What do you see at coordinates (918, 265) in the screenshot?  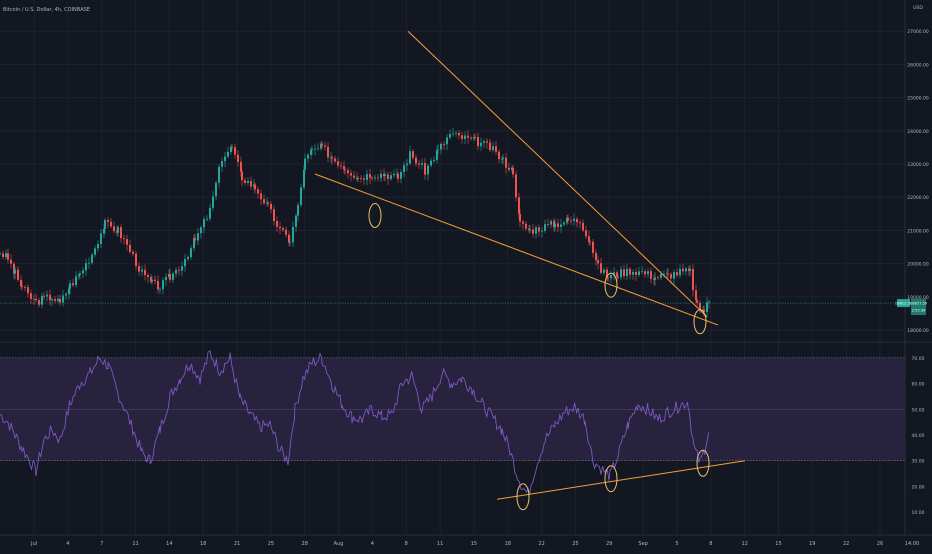 I see `price-tick-label: 20000.00` at bounding box center [918, 265].